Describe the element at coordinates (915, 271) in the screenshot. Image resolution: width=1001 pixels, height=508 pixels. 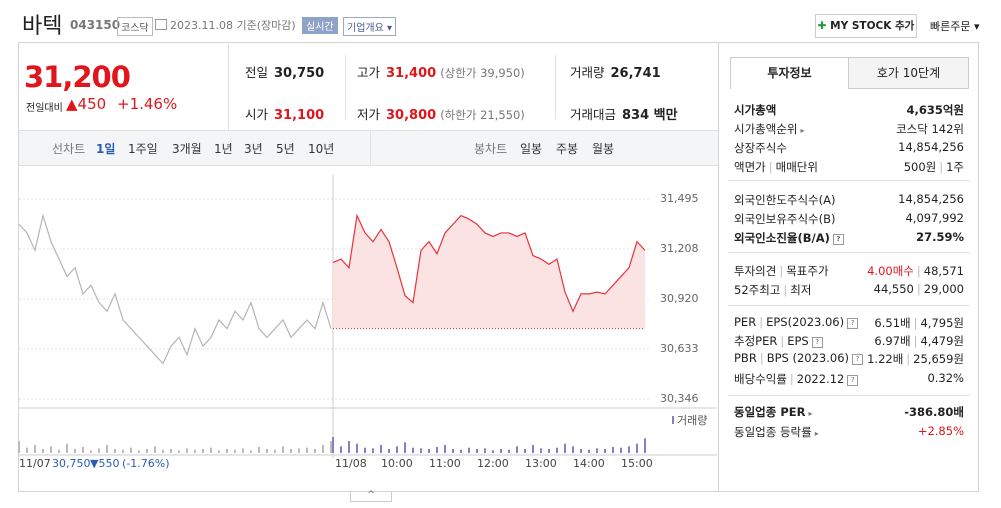
I see `info-value-group: 4.00매수 | 48,571` at that location.